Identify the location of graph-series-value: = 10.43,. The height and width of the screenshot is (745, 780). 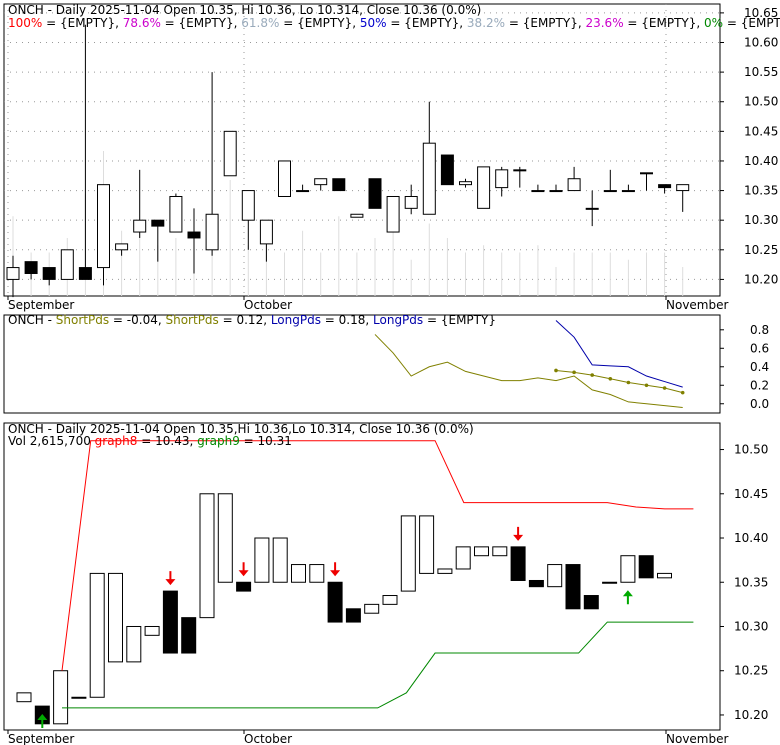
(167, 441).